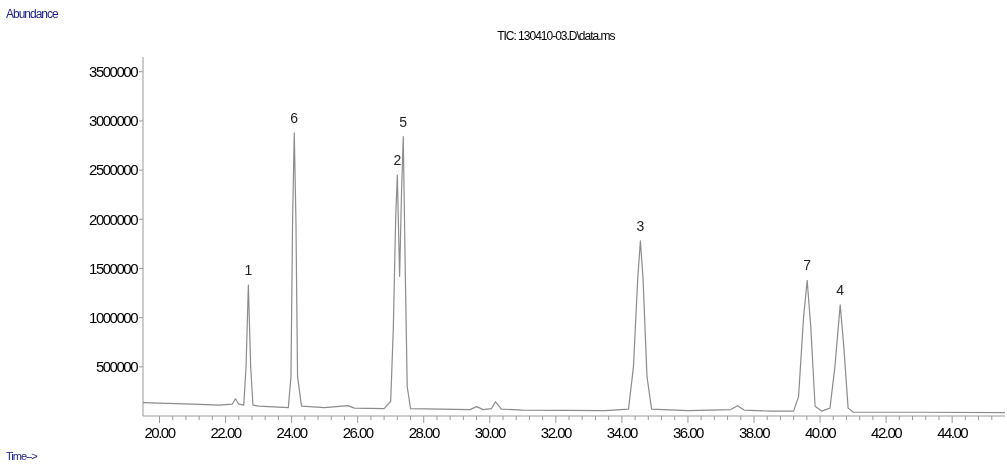 The width and height of the screenshot is (1007, 468). Describe the element at coordinates (640, 225) in the screenshot. I see `annotation: 3` at that location.